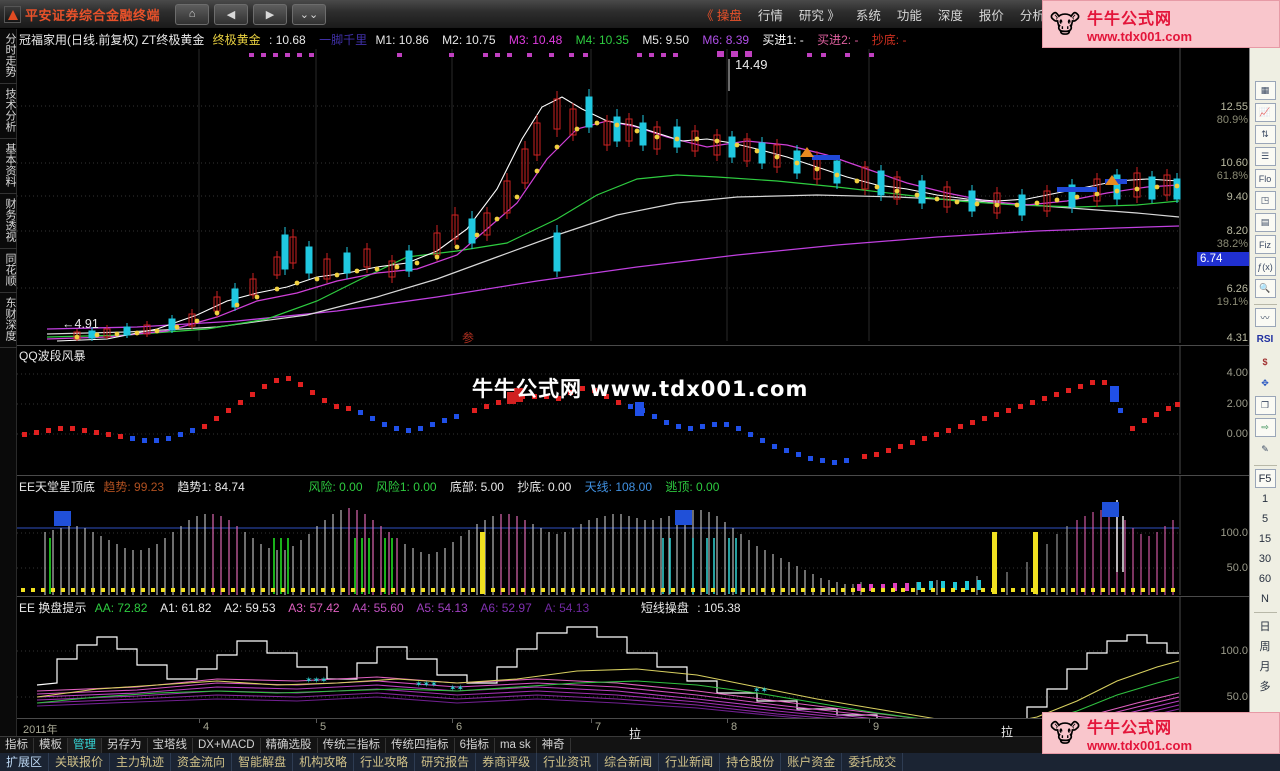 This screenshot has width=1280, height=771. What do you see at coordinates (125, 745) in the screenshot?
I see `toolbar-item-lingcunwei: 另存为` at bounding box center [125, 745].